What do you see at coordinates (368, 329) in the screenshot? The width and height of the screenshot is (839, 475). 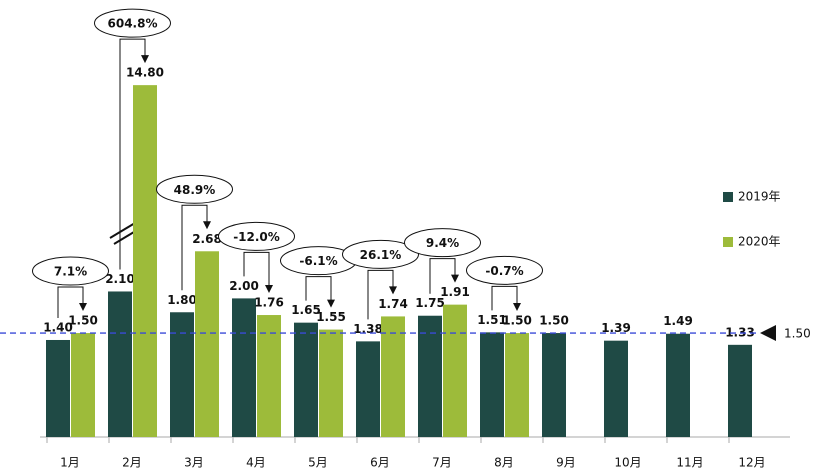 I see `value-label: 1.38` at bounding box center [368, 329].